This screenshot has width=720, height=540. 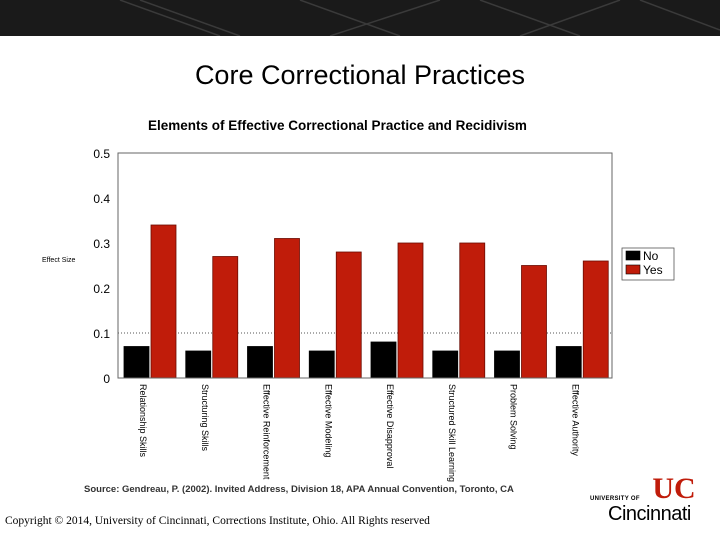 What do you see at coordinates (615, 499) in the screenshot?
I see `logo-university-label: UNIVERSITY OF` at bounding box center [615, 499].